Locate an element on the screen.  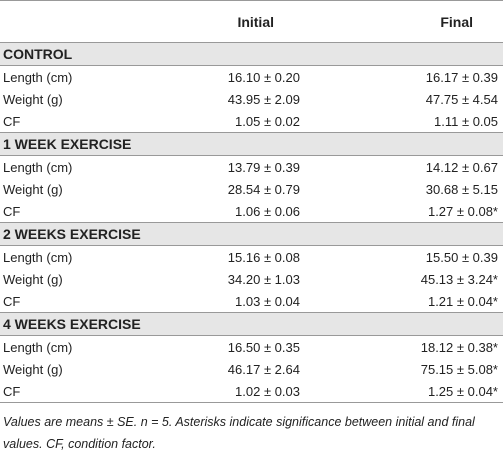
initial-value: 34.20 ± 1.03 is located at coordinates (263, 279).